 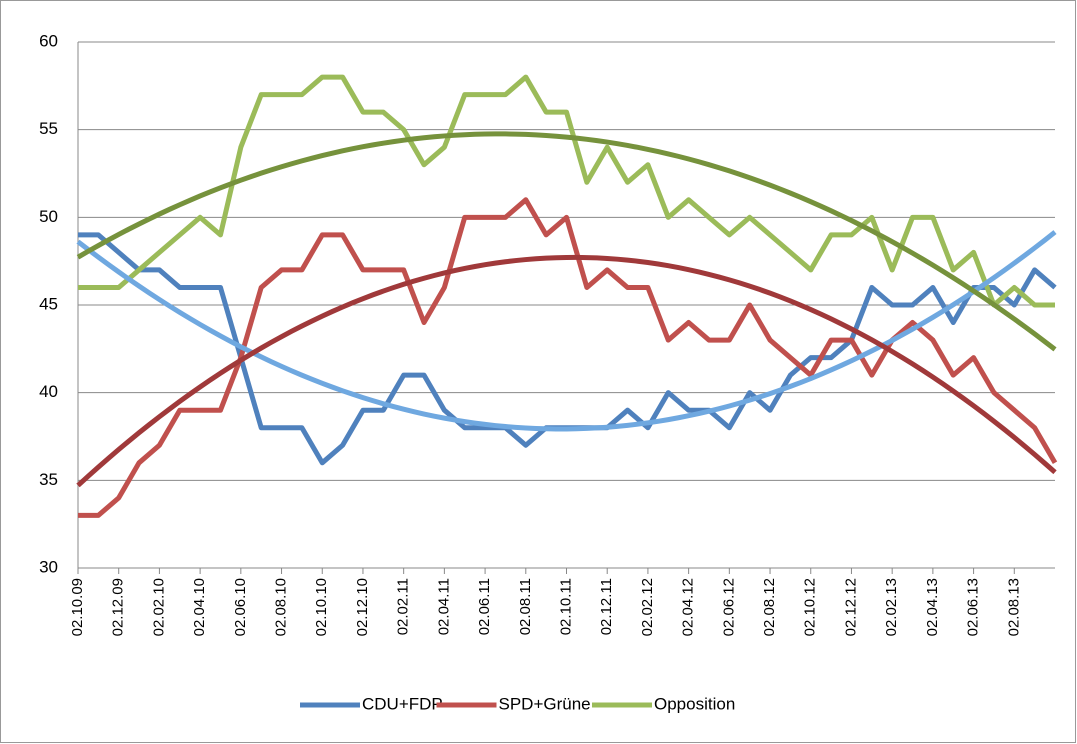 What do you see at coordinates (973, 607) in the screenshot?
I see `x-tick-label: 02.06.13` at bounding box center [973, 607].